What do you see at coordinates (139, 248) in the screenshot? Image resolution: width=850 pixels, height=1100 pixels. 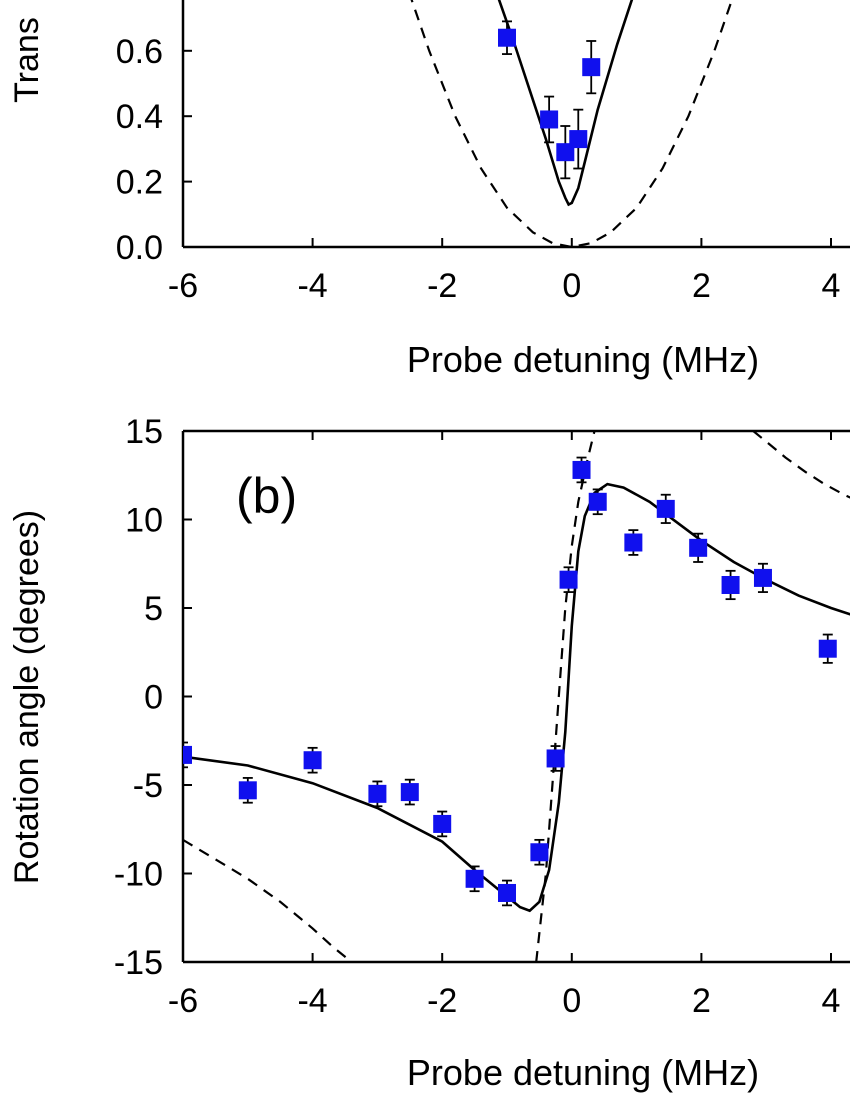 I see `y-tick-label: 0.0` at bounding box center [139, 248].